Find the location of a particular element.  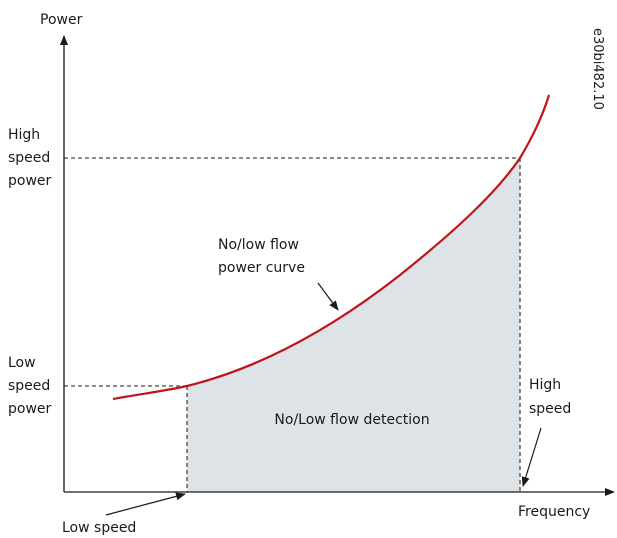

low-speed-label: Low speed is located at coordinates (99, 528).